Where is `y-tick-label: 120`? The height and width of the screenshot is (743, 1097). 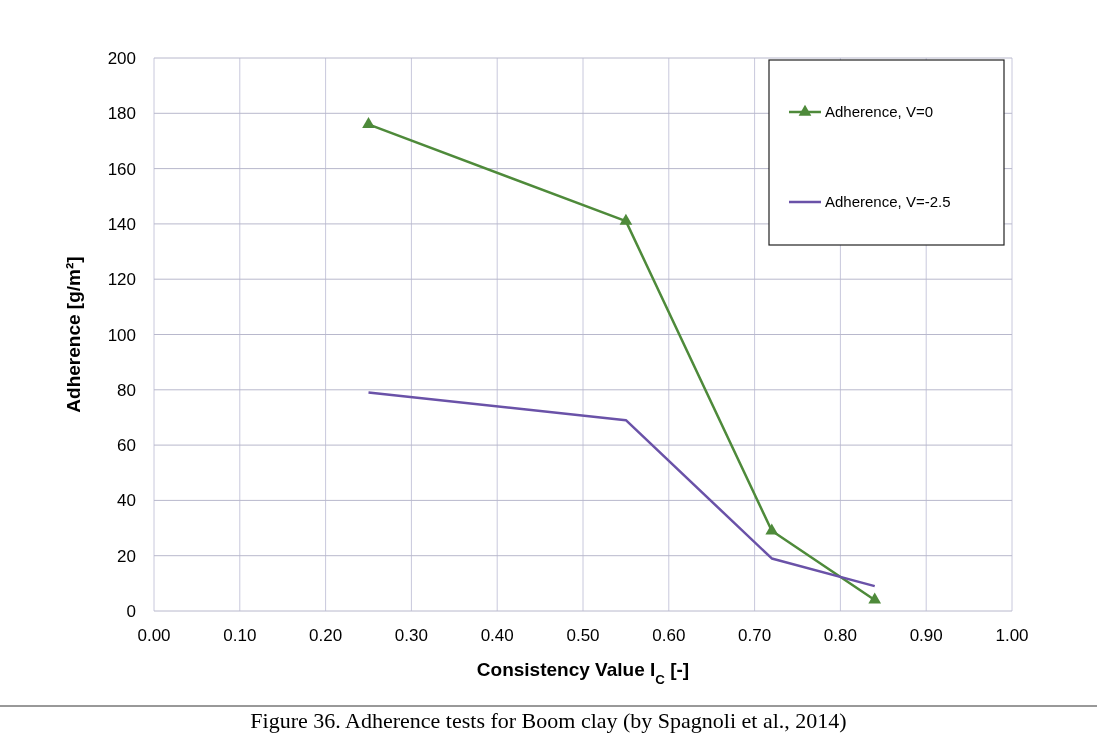
y-tick-label: 120 is located at coordinates (121, 280).